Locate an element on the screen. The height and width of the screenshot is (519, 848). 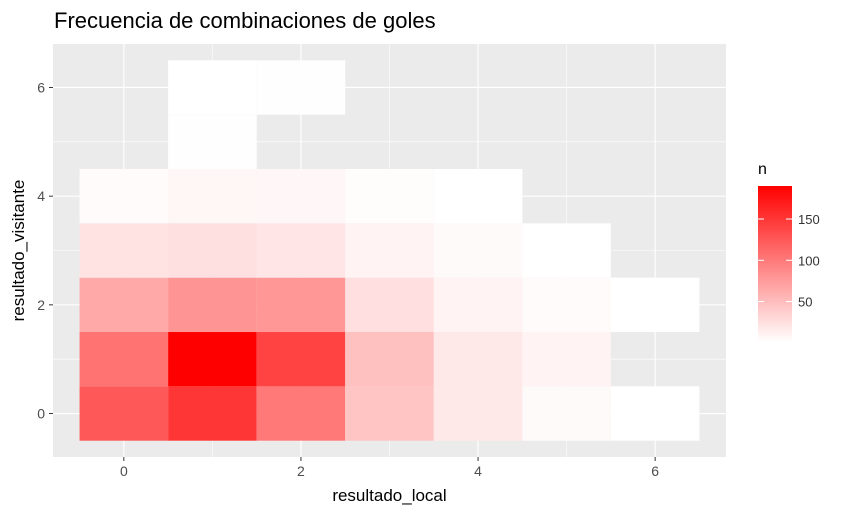
legend-colorbar is located at coordinates (775, 264).